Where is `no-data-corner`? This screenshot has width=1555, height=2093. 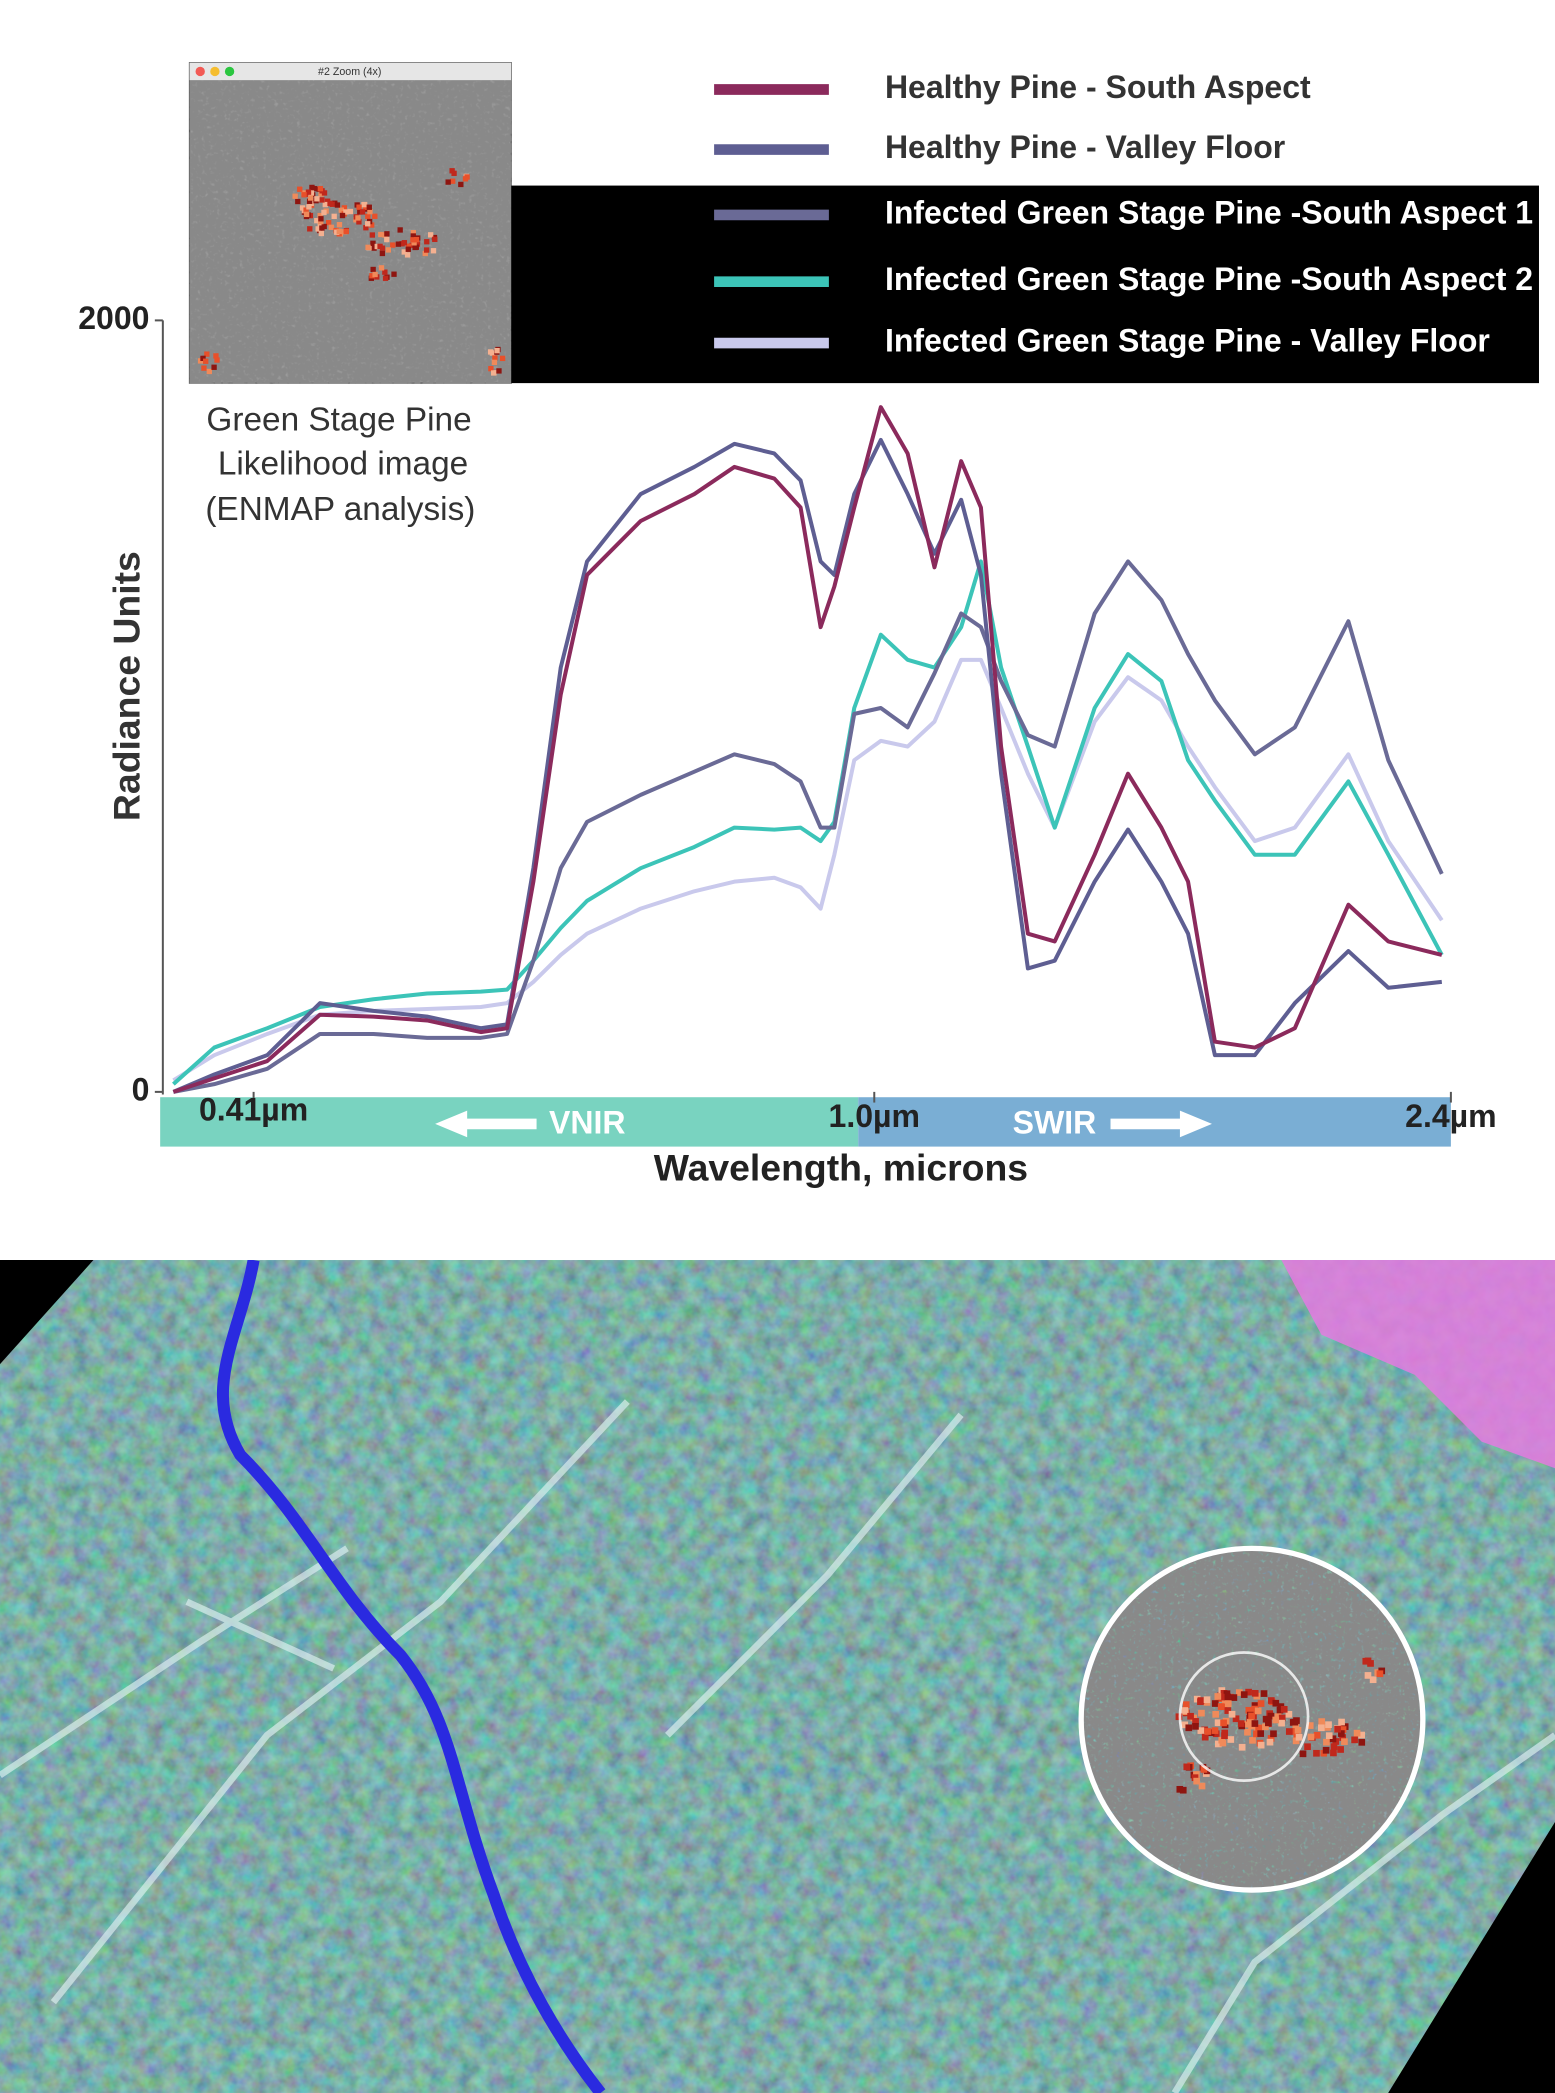
no-data-corner is located at coordinates (1471, 1957).